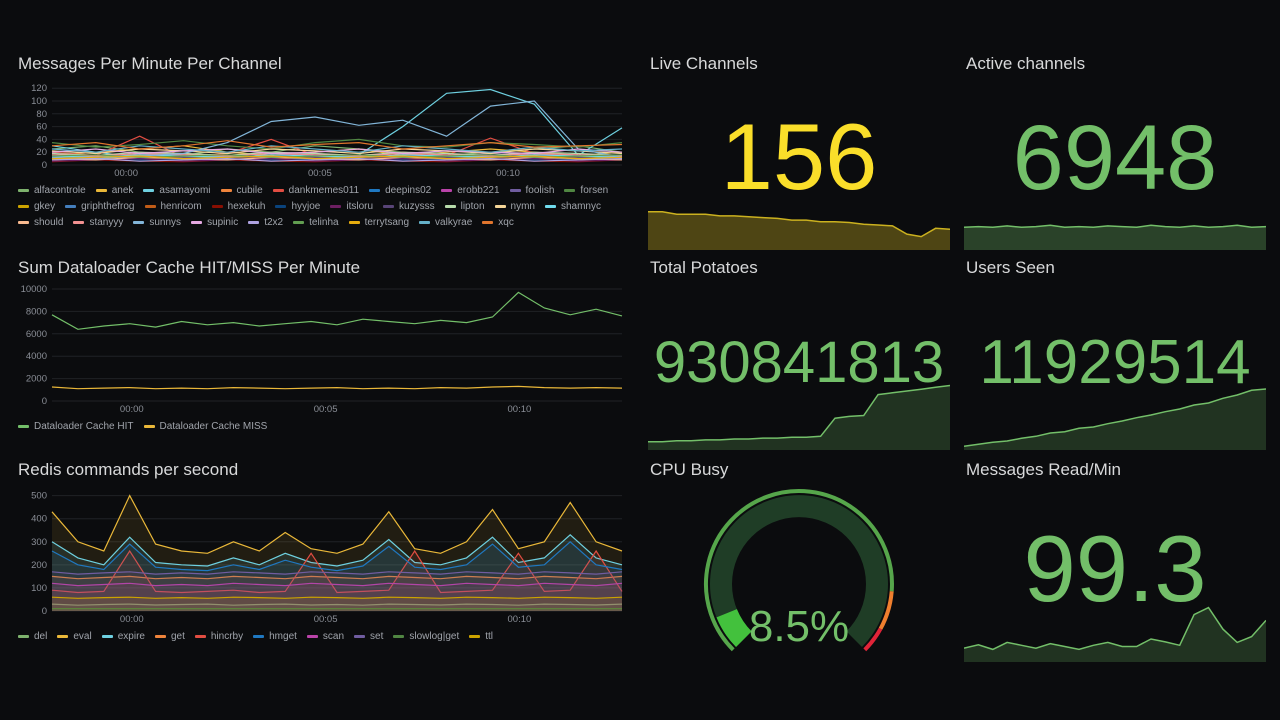 The height and width of the screenshot is (720, 1280). I want to click on legend-item: get, so click(169, 636).